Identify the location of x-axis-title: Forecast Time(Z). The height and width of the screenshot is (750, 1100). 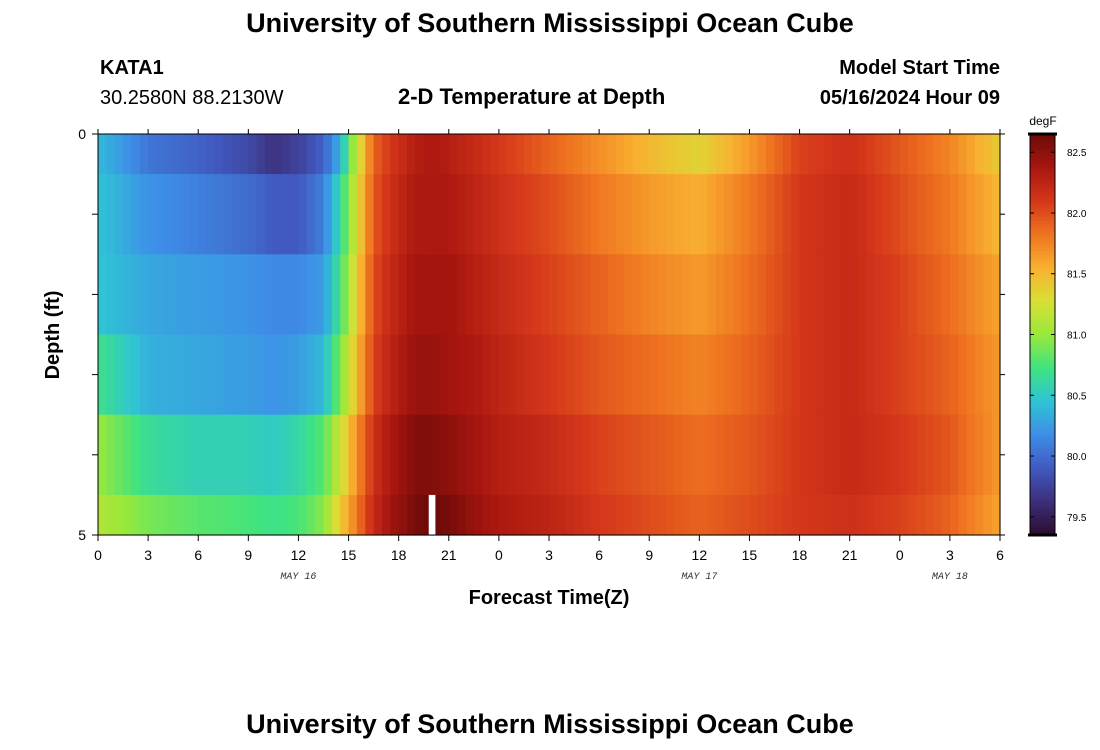
(549, 598).